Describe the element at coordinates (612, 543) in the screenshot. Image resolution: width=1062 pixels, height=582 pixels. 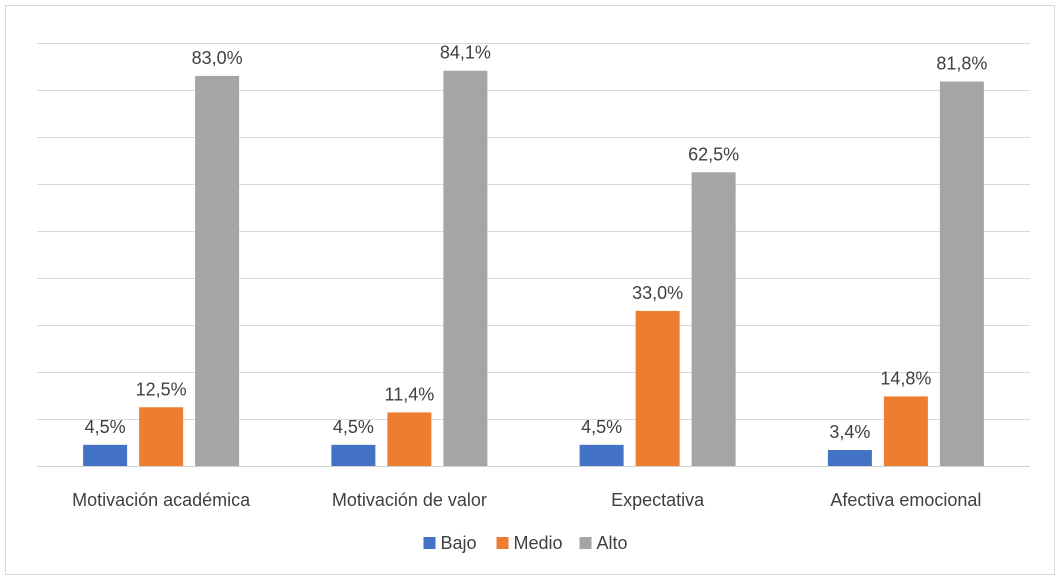
I see `legend-label: Alto` at that location.